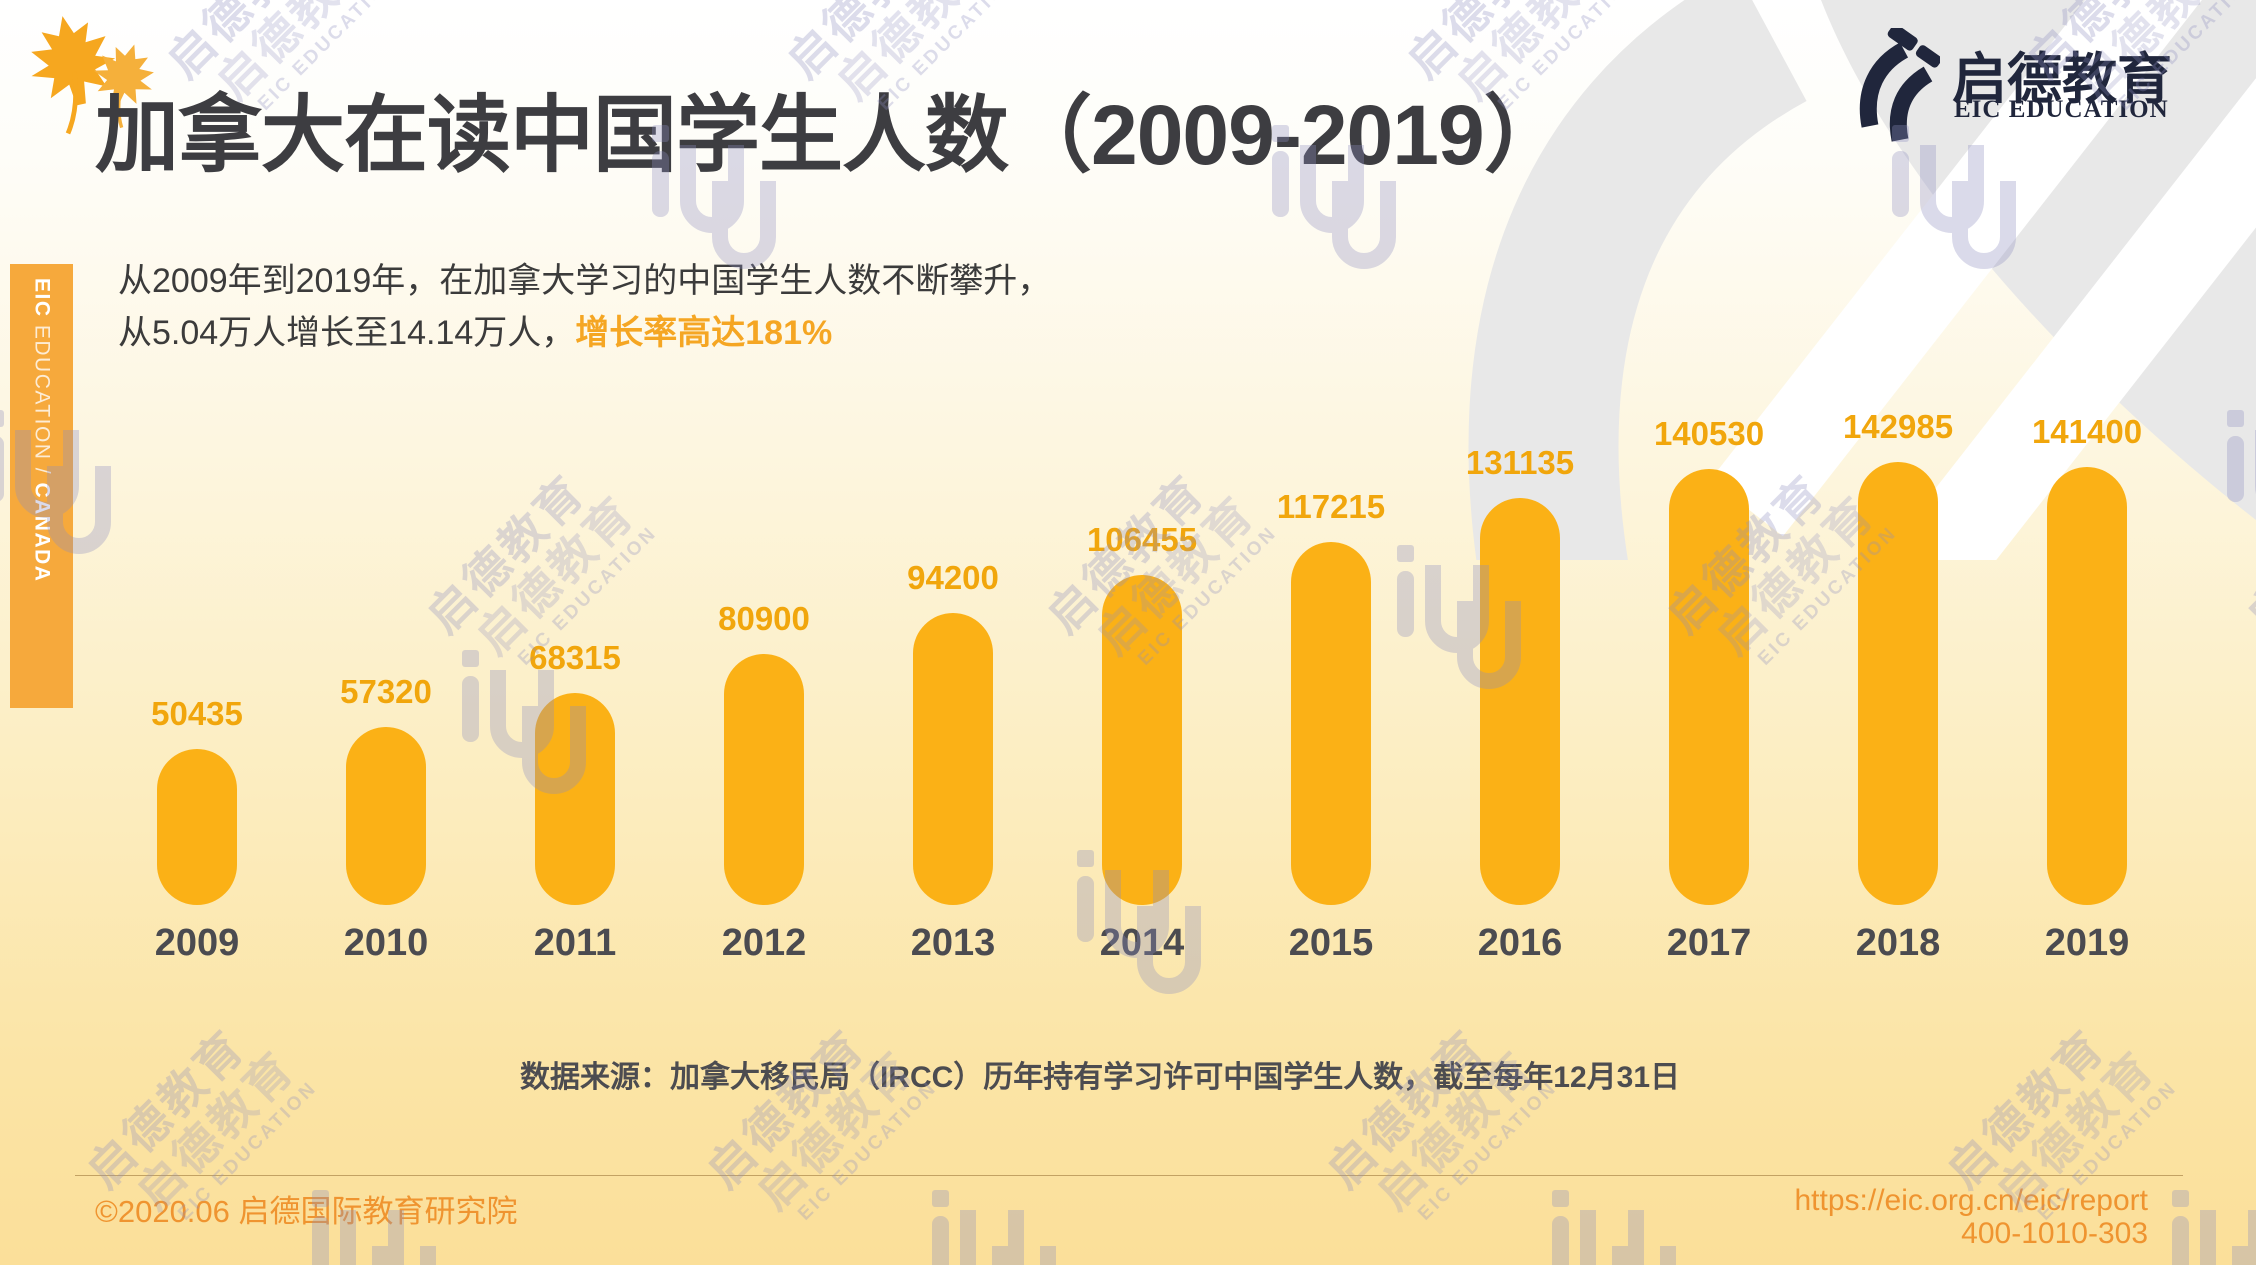 The height and width of the screenshot is (1265, 2256). Describe the element at coordinates (1520, 462) in the screenshot. I see `bar-value-label: 131135` at that location.